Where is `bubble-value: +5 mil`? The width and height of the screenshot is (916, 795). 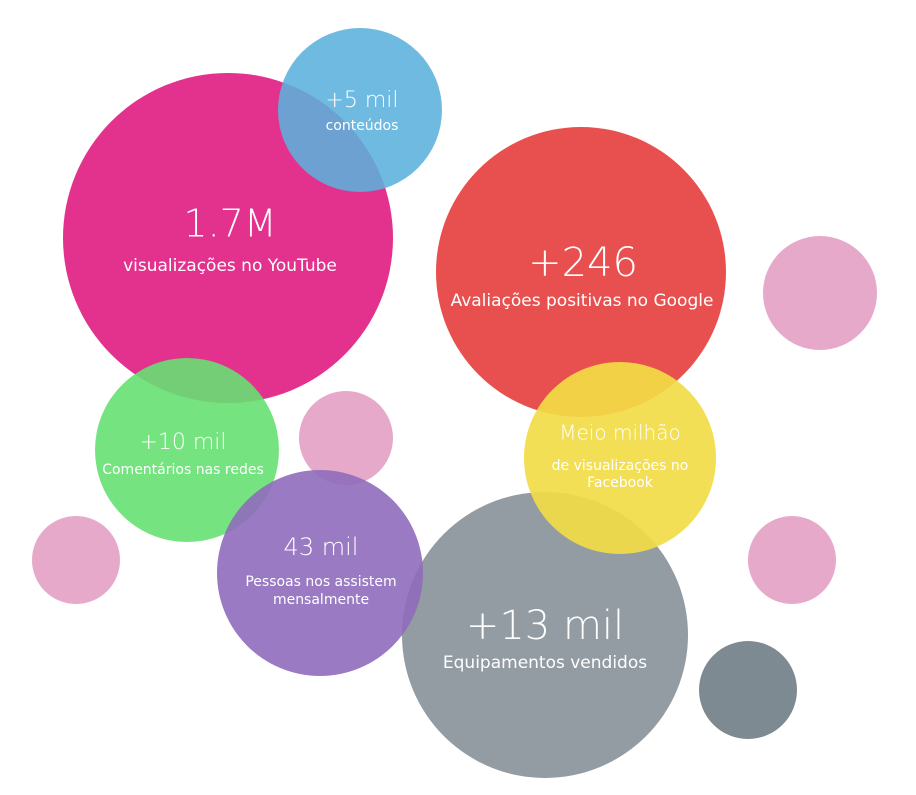
bubble-value: +5 mil is located at coordinates (361, 100).